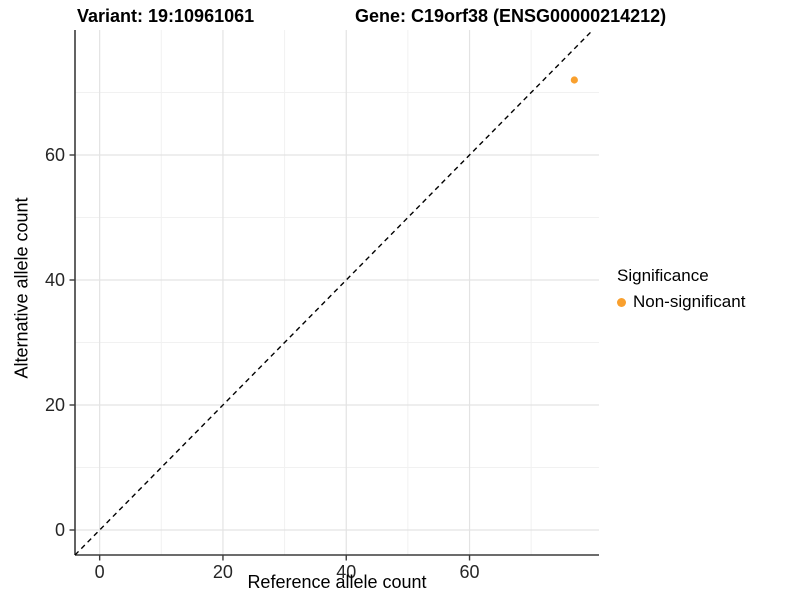 The height and width of the screenshot is (600, 800). I want to click on x-tick-label: 20, so click(223, 572).